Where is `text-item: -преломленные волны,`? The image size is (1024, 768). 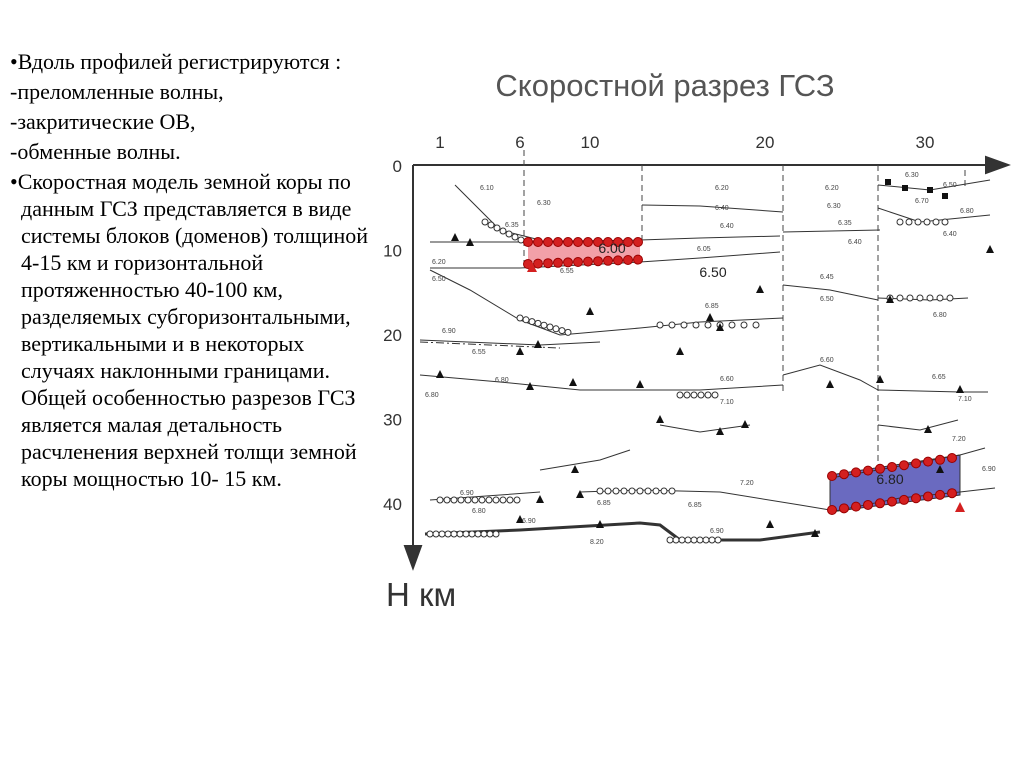 text-item: -преломленные волны, is located at coordinates (117, 91).